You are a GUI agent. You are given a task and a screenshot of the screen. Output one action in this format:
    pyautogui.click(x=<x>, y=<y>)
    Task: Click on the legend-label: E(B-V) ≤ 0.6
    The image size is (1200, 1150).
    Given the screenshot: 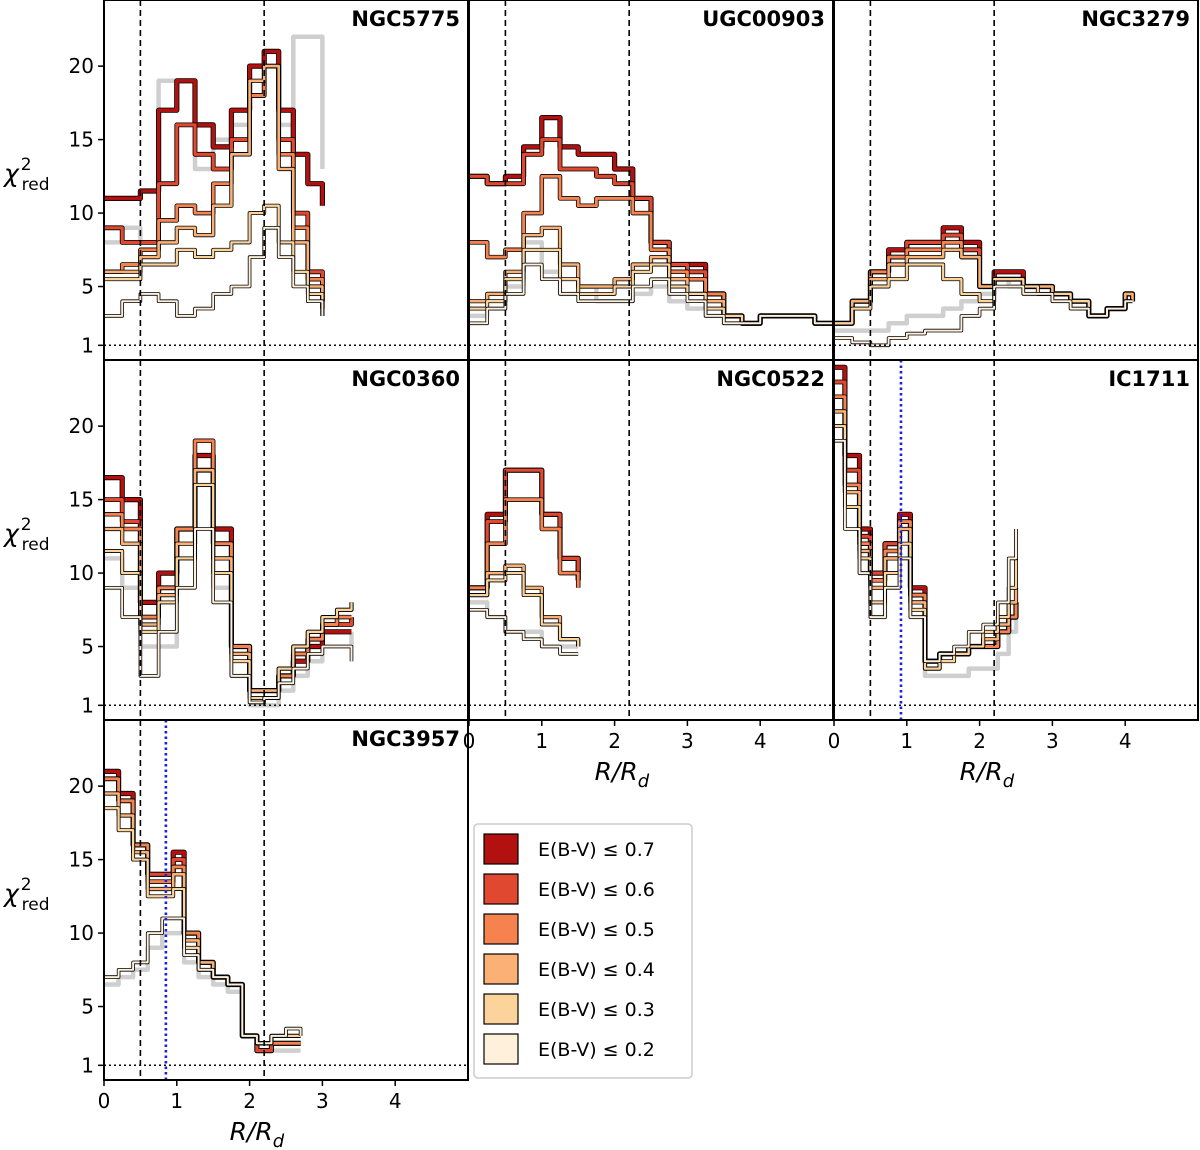 What is the action you would take?
    pyautogui.click(x=596, y=890)
    